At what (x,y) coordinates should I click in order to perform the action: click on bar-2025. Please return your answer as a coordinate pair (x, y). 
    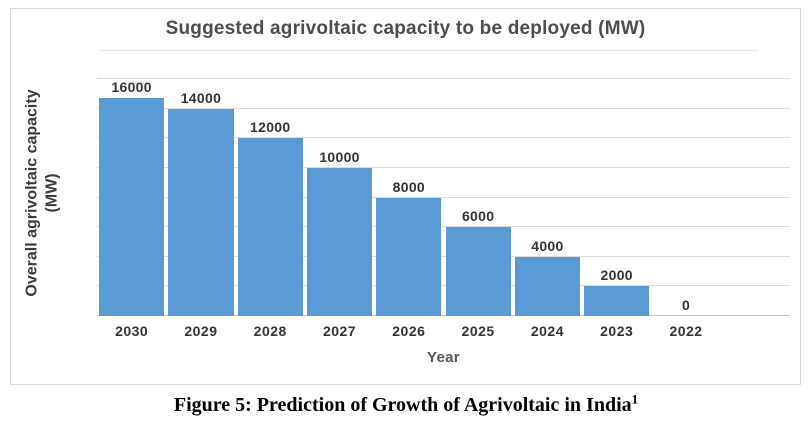
    Looking at the image, I should click on (478, 271).